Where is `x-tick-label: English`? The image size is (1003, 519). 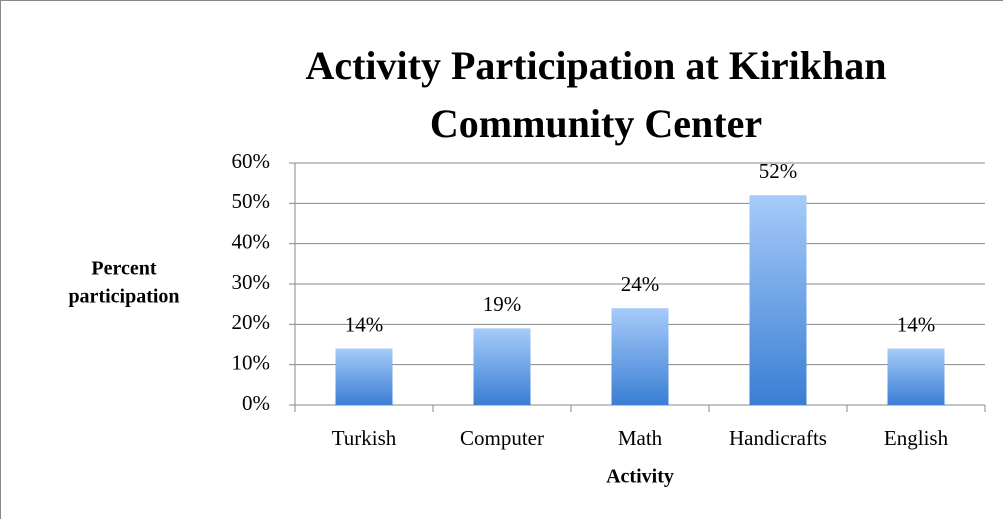
x-tick-label: English is located at coordinates (916, 438).